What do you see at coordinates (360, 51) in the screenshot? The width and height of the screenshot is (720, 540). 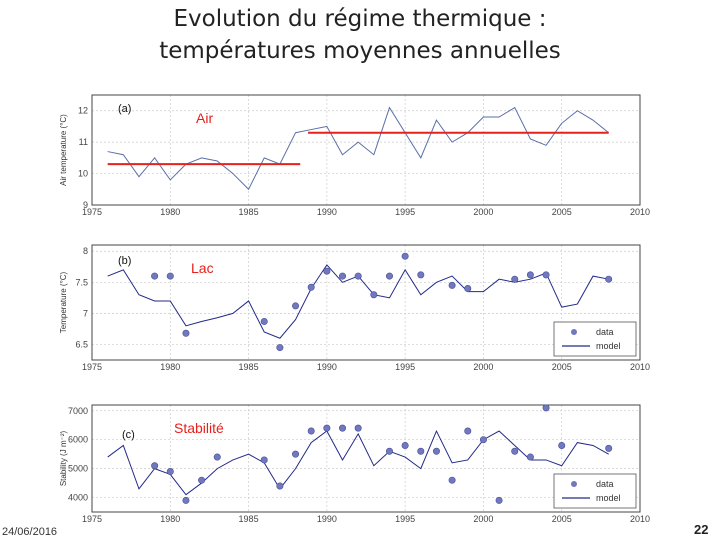 I see `slide-title-line2: températures moyennes annuelles` at bounding box center [360, 51].